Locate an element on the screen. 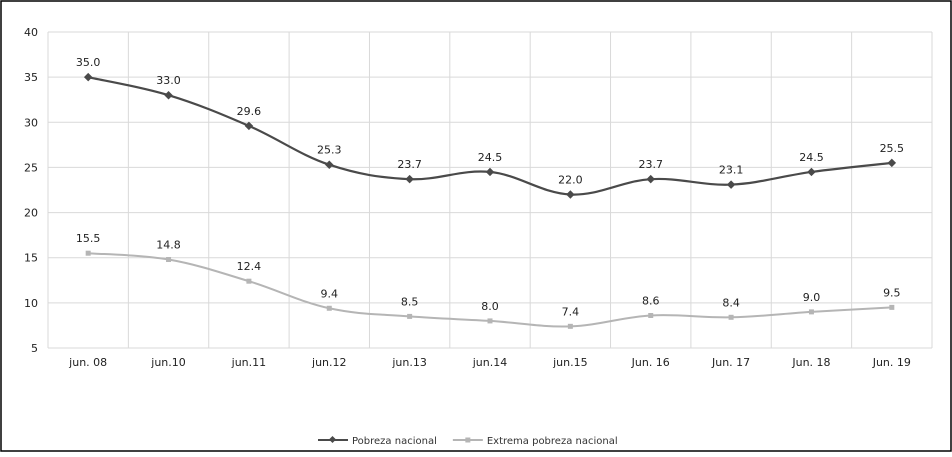 The width and height of the screenshot is (952, 457). x-tick-label: Jun. 18 is located at coordinates (810, 362).